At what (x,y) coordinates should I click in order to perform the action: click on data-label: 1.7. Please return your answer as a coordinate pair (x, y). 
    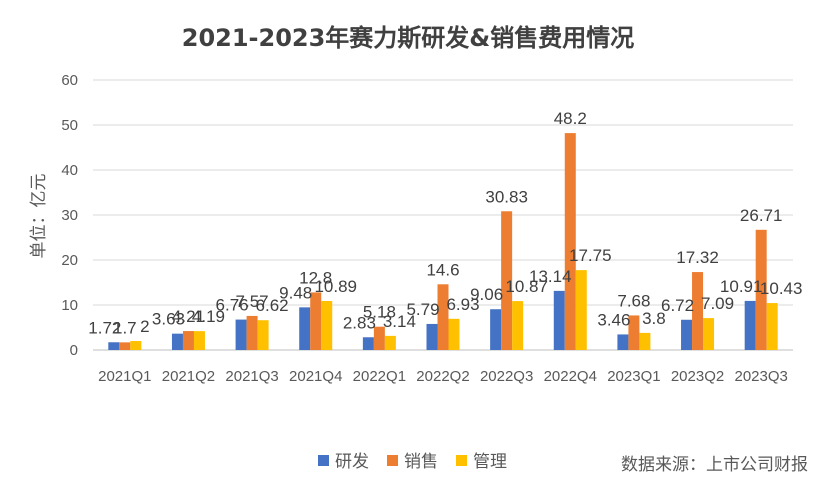
    Looking at the image, I should click on (125, 327).